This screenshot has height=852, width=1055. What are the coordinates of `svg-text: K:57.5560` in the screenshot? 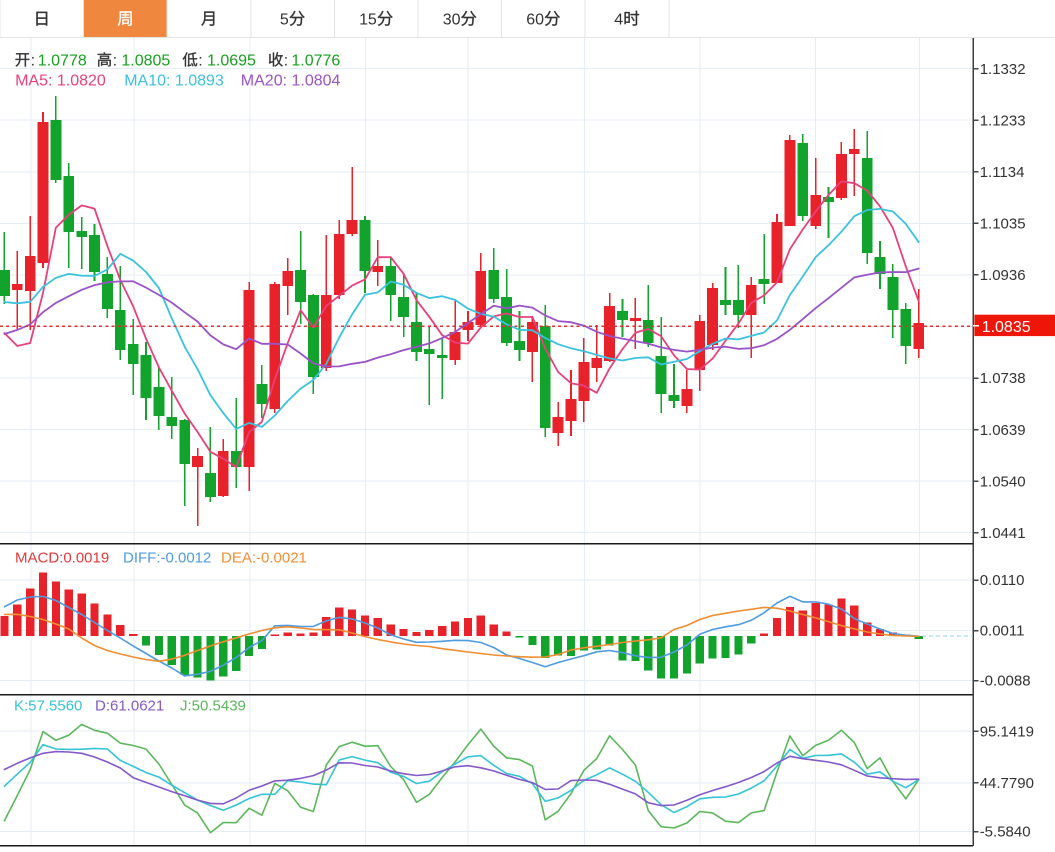 It's located at (48, 706).